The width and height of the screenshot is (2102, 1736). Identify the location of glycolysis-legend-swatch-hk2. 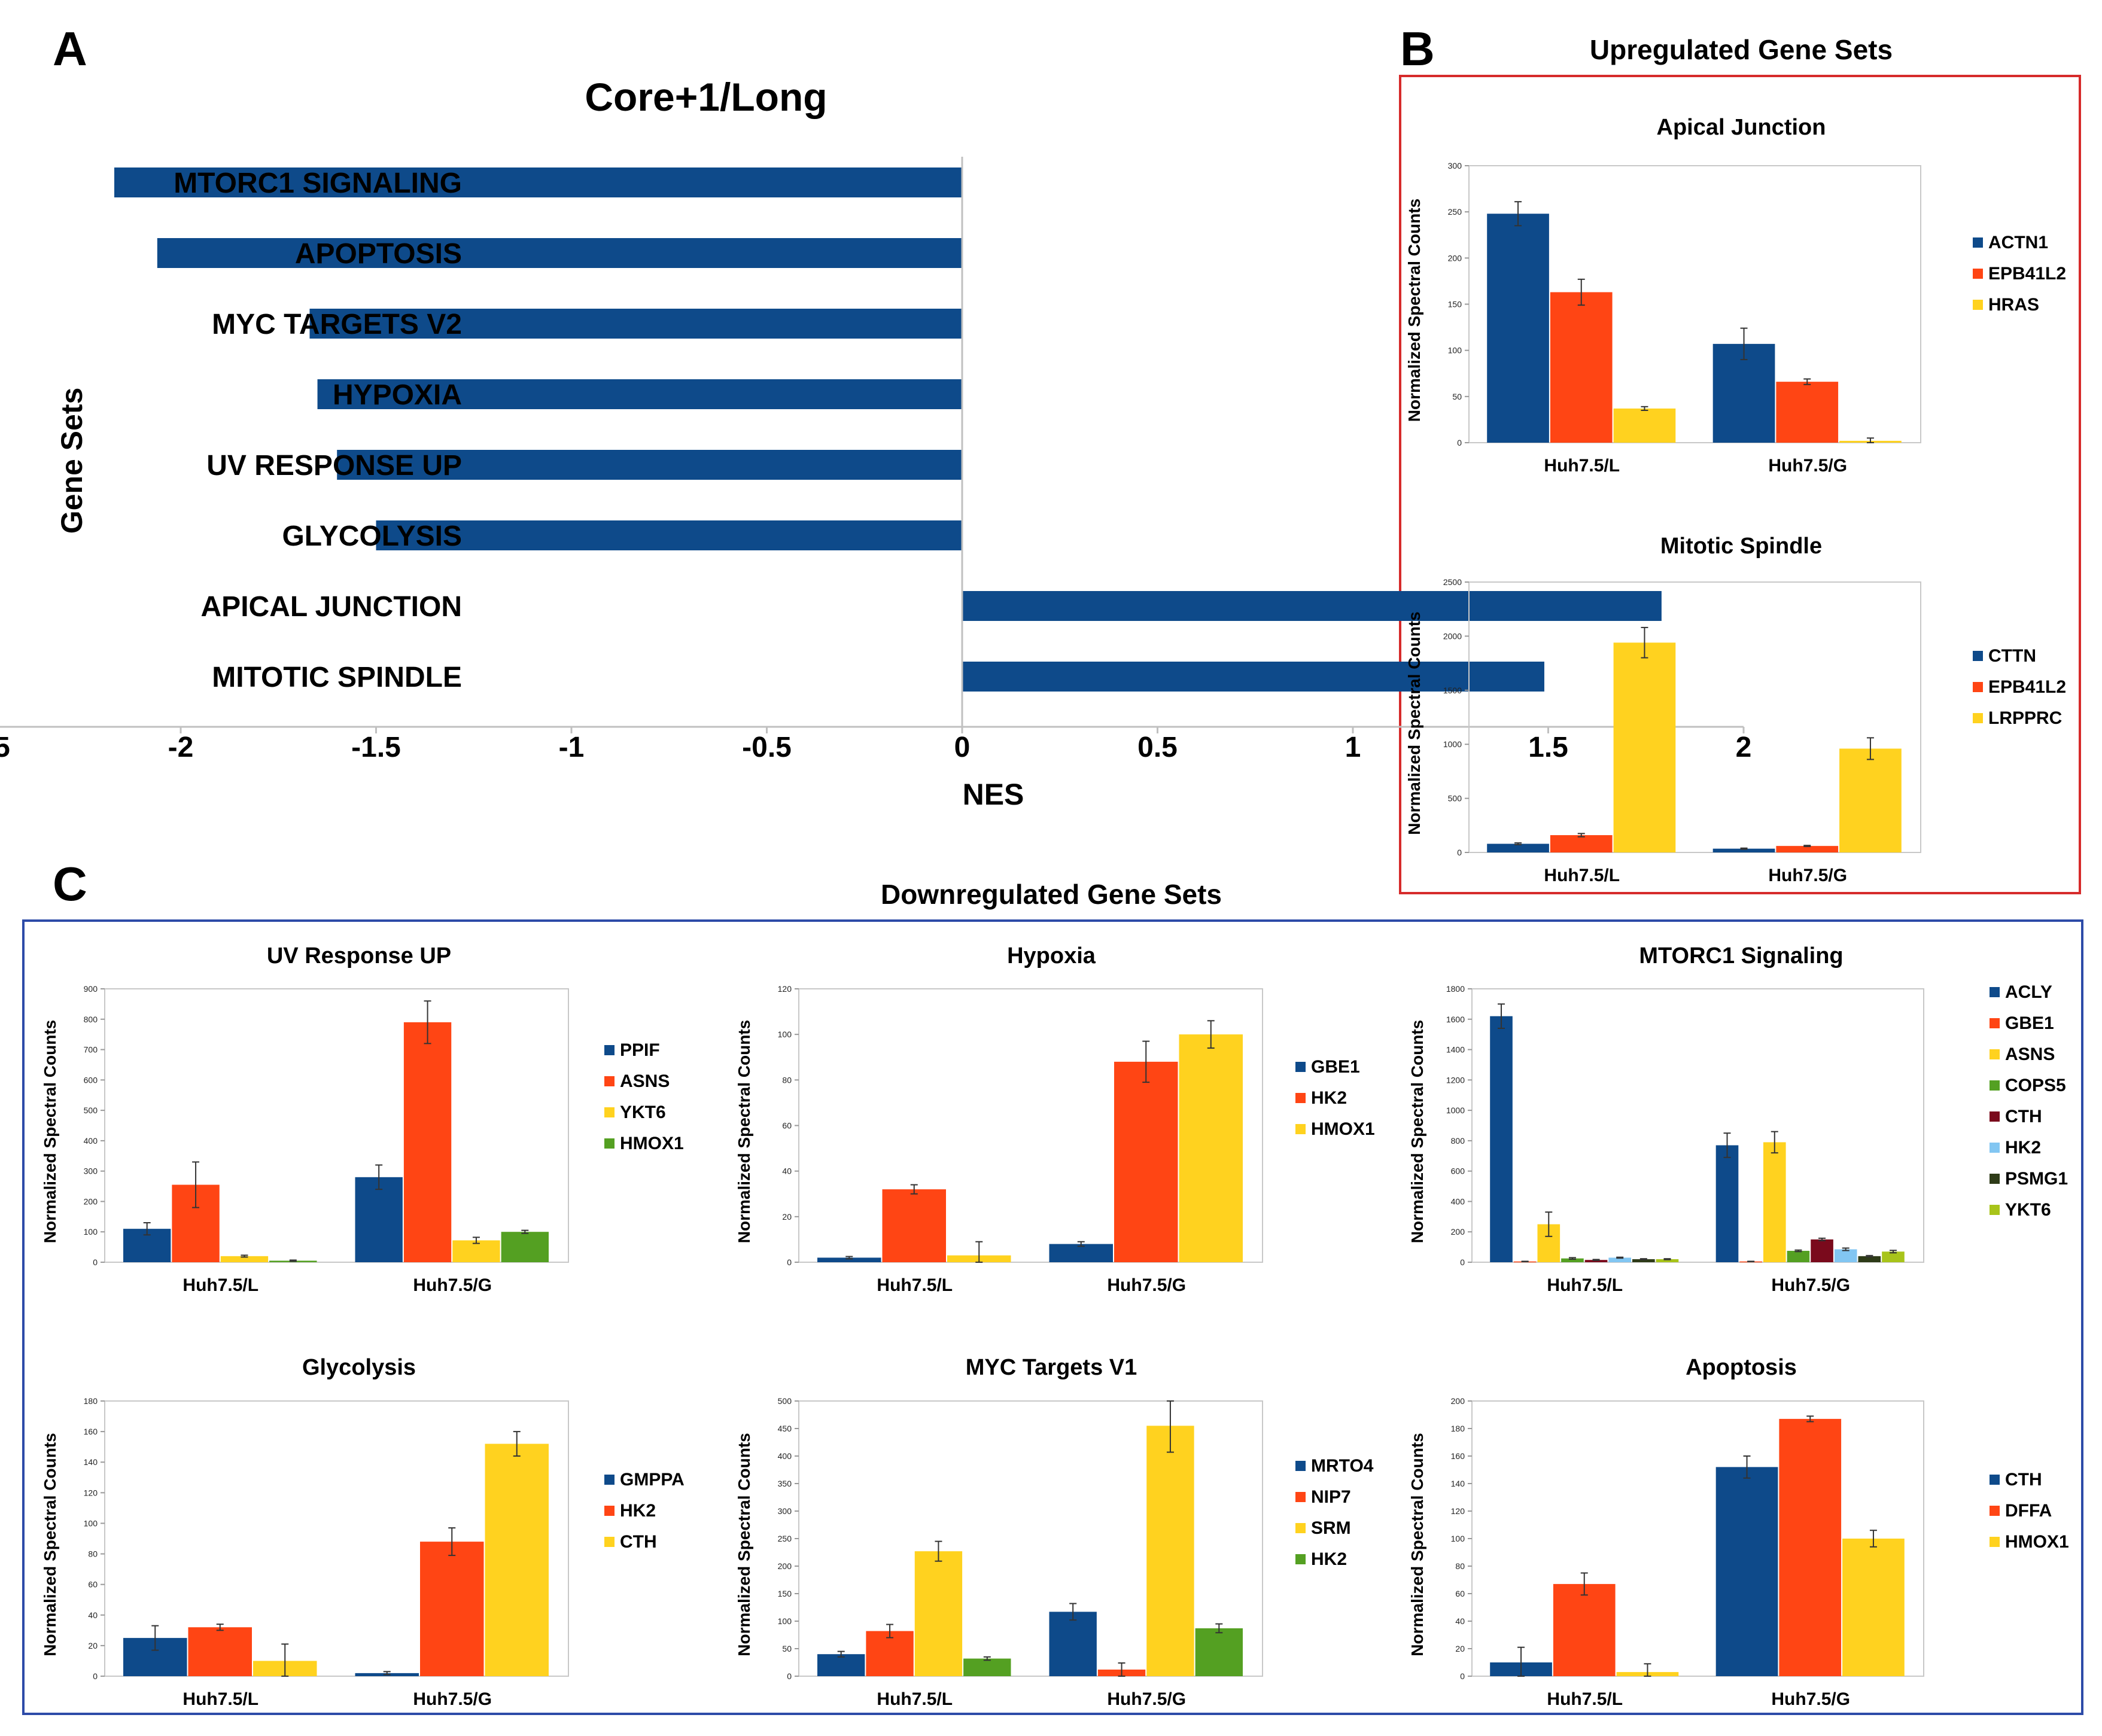
(609, 1511).